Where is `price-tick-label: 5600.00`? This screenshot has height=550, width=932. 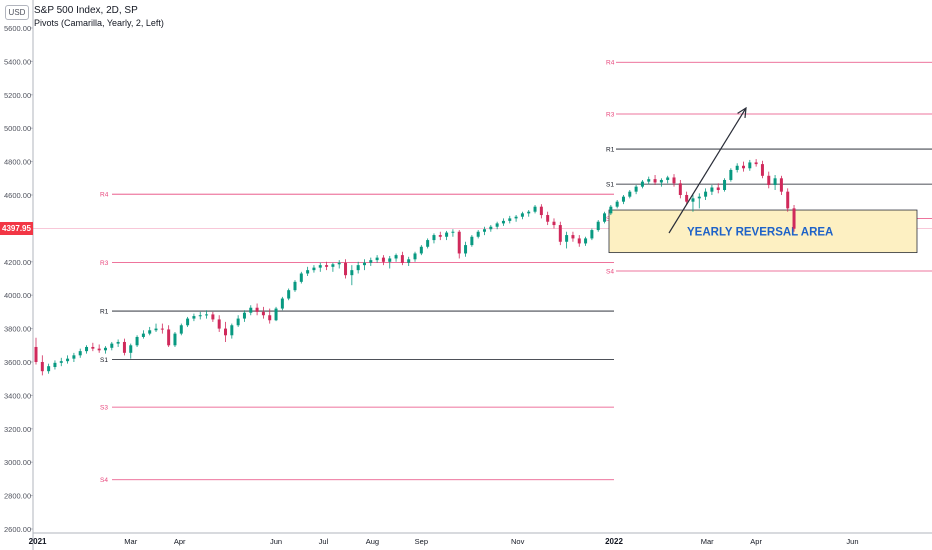
price-tick-label: 5600.00 is located at coordinates (17, 28).